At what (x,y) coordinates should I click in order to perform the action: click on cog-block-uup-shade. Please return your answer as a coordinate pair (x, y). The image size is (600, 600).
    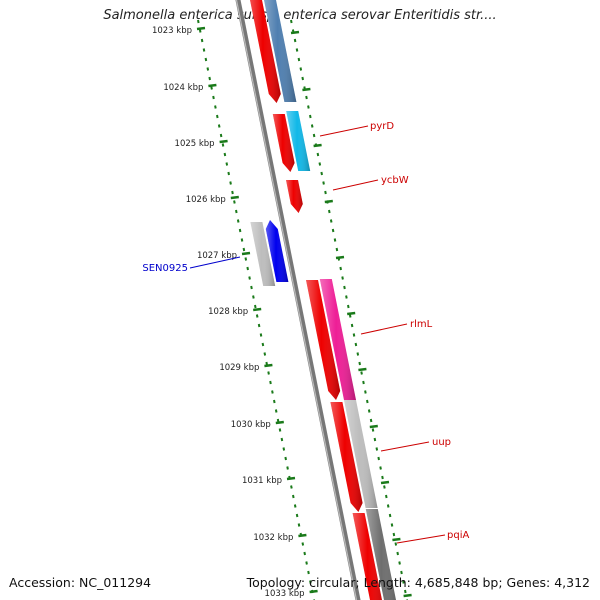
    Looking at the image, I should click on (361, 454).